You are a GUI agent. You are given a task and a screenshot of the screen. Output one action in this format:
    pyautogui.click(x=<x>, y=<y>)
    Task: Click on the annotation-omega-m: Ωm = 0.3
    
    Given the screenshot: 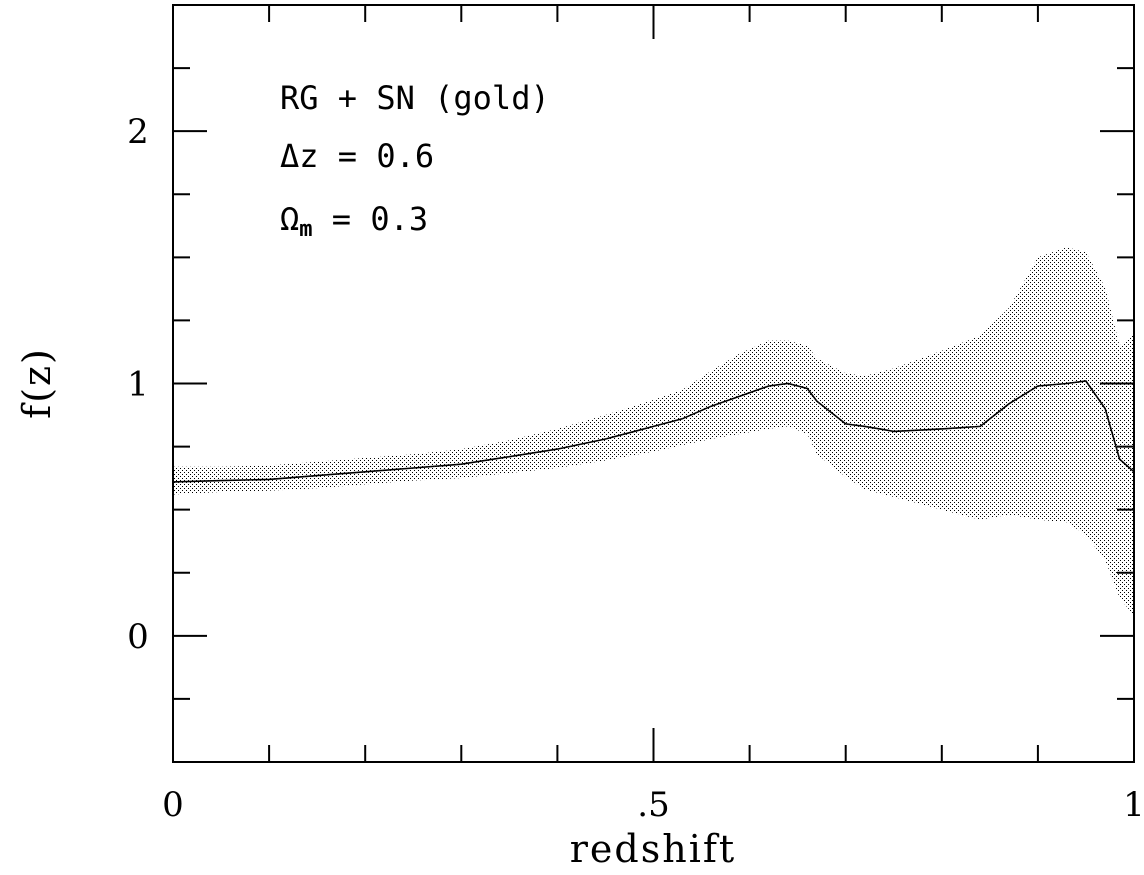 What is the action you would take?
    pyautogui.click(x=354, y=221)
    